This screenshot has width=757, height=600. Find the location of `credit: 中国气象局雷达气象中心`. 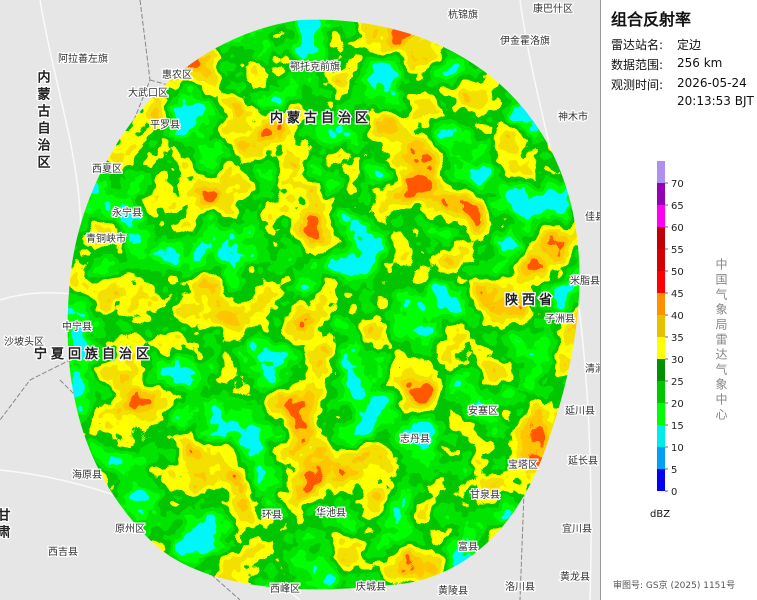

credit: 中国气象局雷达气象中心 is located at coordinates (721, 340).